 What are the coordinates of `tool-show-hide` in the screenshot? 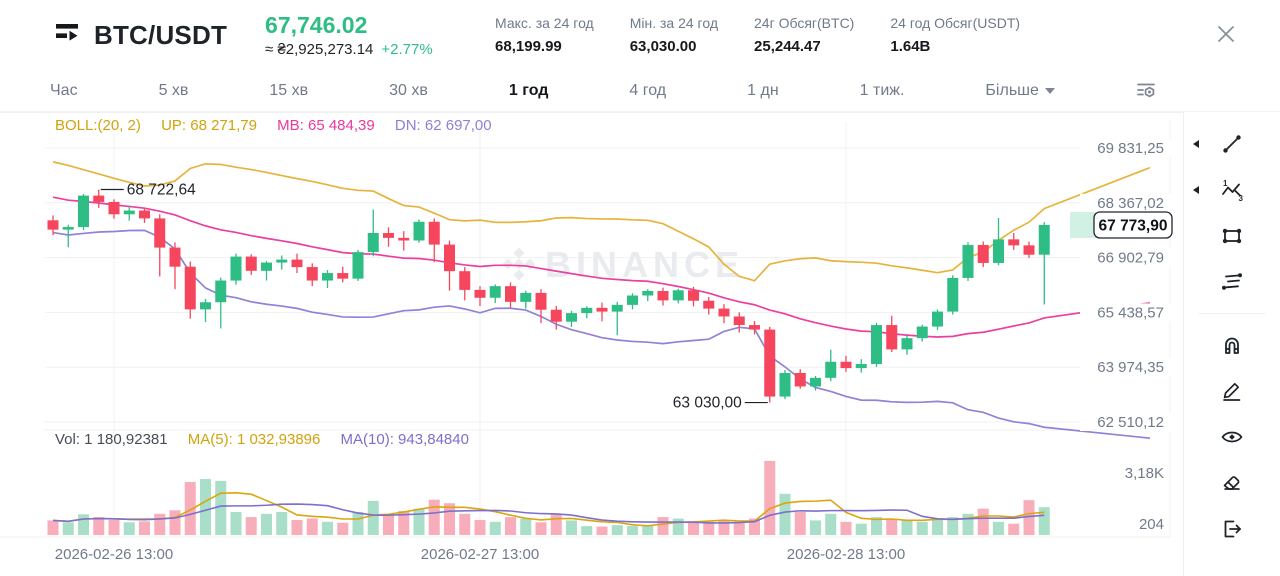 It's located at (1232, 437).